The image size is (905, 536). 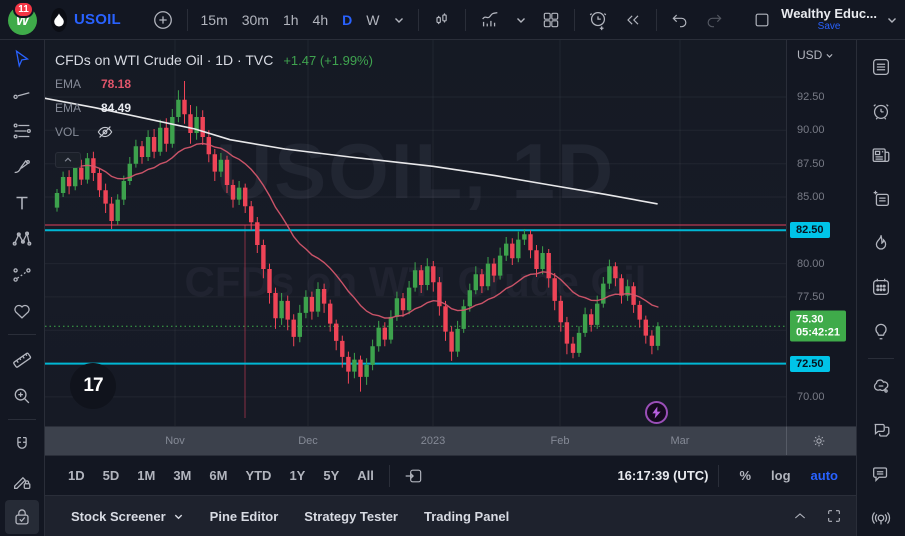 What do you see at coordinates (881, 330) in the screenshot?
I see `ideas-icon` at bounding box center [881, 330].